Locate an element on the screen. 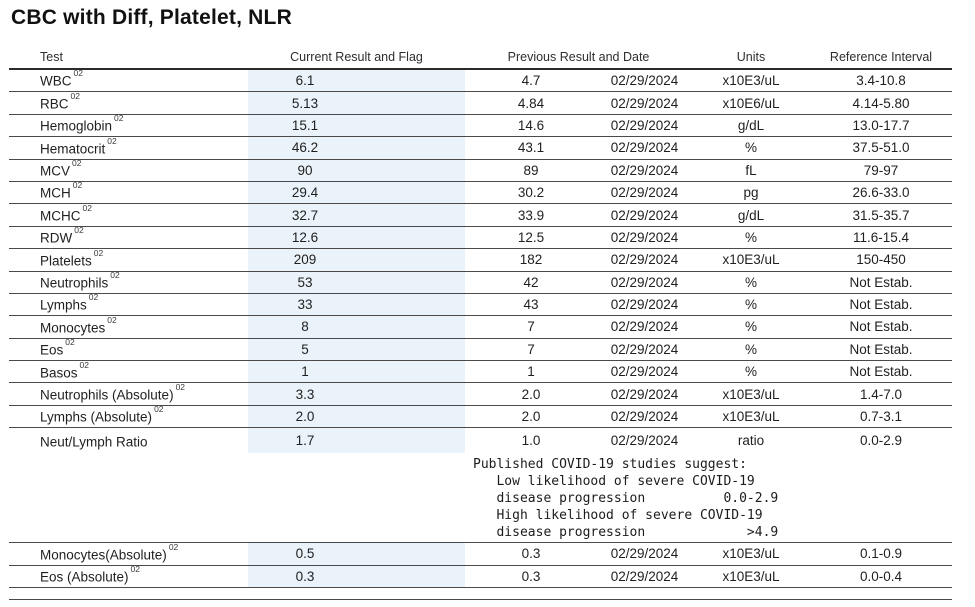  test-name: Eos is located at coordinates (52, 350).